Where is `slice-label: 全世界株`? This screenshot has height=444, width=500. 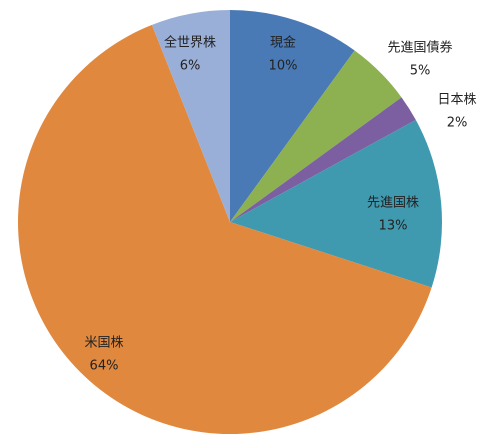 slice-label: 全世界株 is located at coordinates (190, 43).